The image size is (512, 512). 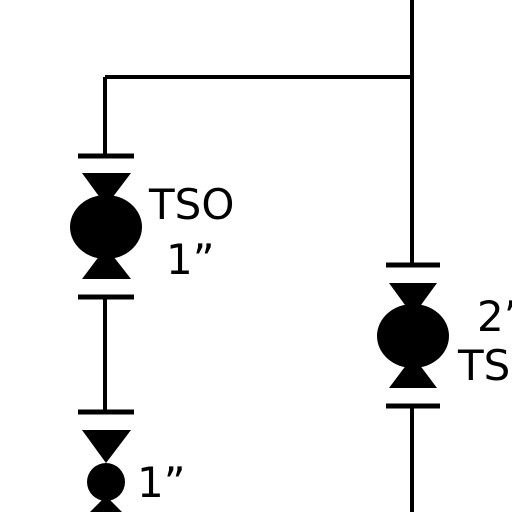 I want to click on valve-b-upper-wedge, so click(x=413, y=299).